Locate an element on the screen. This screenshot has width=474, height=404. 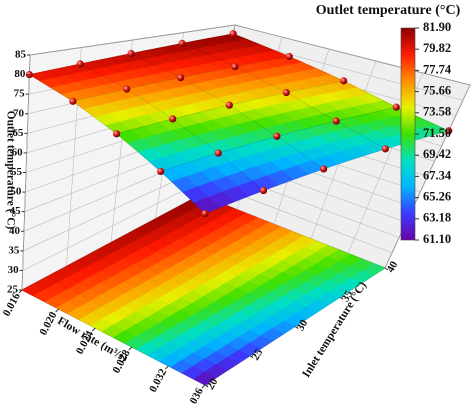
z-tick-label: 25 is located at coordinates (13, 290).